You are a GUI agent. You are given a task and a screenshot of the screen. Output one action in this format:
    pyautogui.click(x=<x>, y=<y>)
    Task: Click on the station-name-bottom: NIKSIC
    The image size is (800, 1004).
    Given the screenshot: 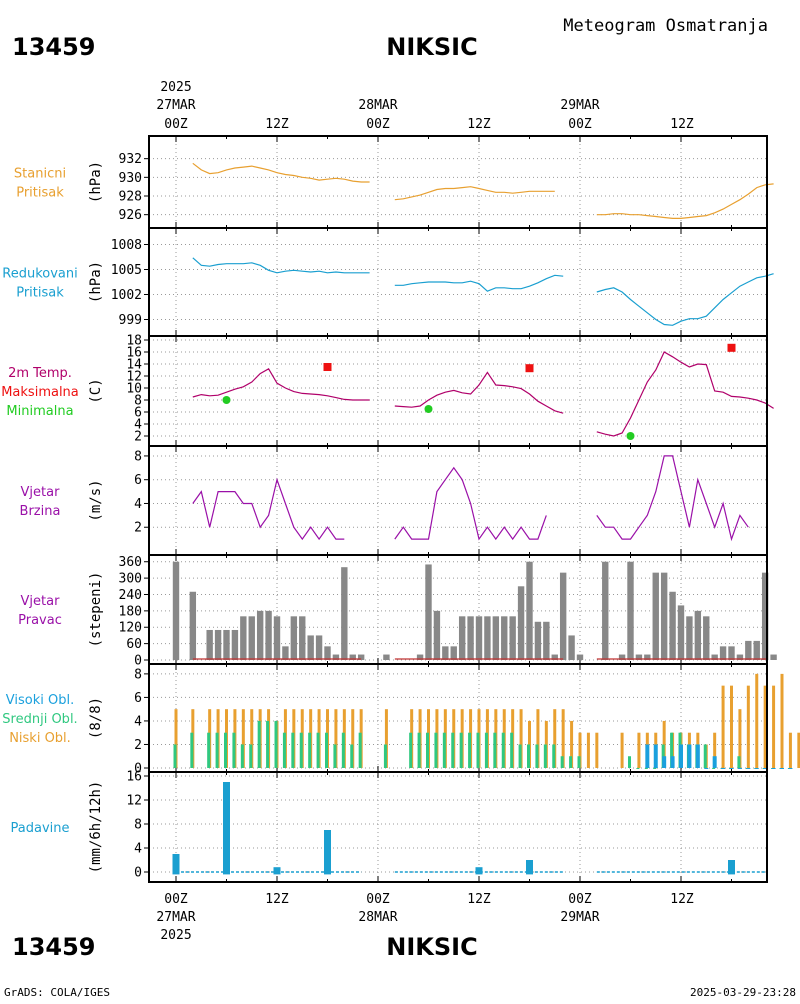 What is the action you would take?
    pyautogui.click(x=431, y=947)
    